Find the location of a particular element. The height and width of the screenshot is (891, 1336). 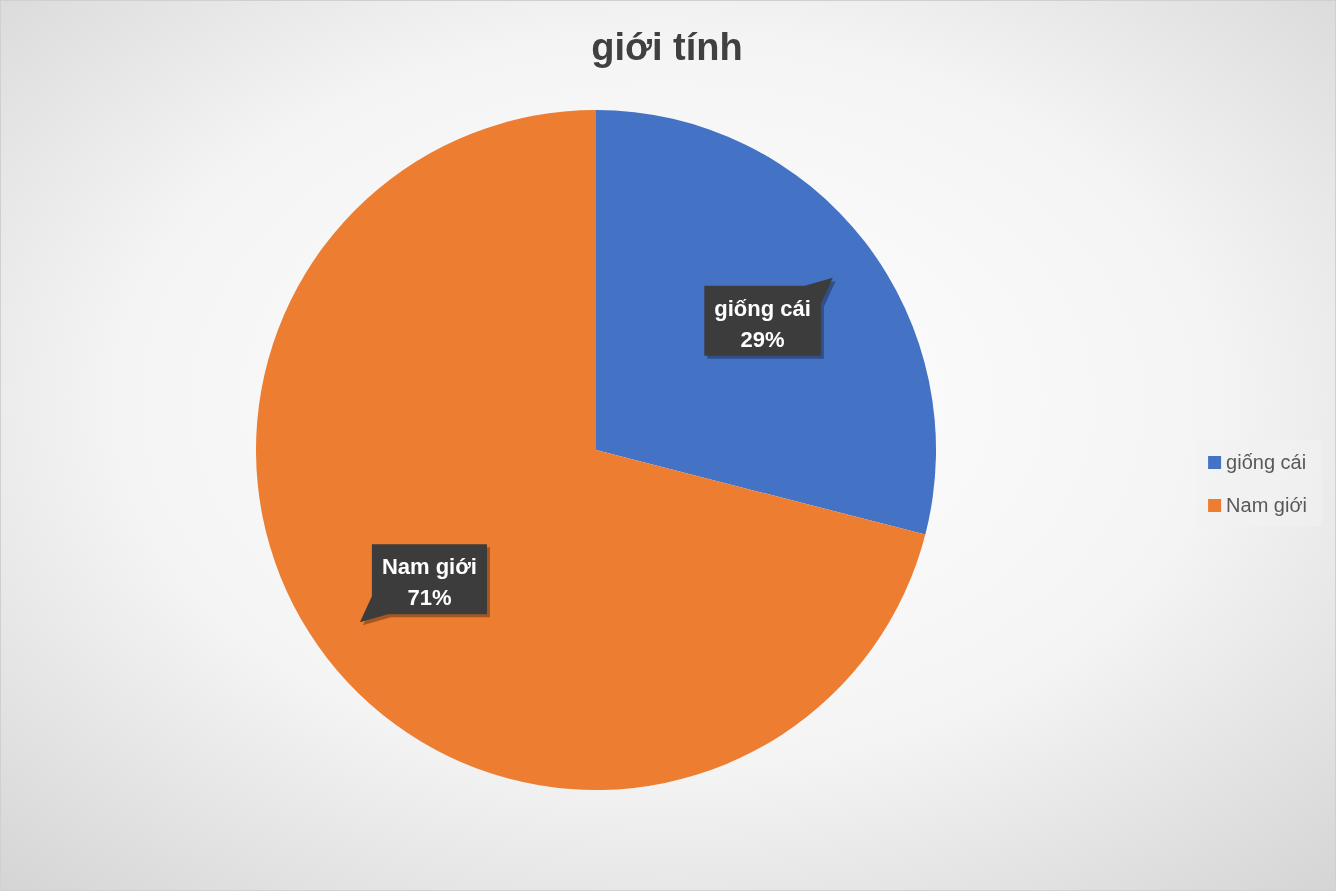

legend-label: giống cái is located at coordinates (1266, 462).